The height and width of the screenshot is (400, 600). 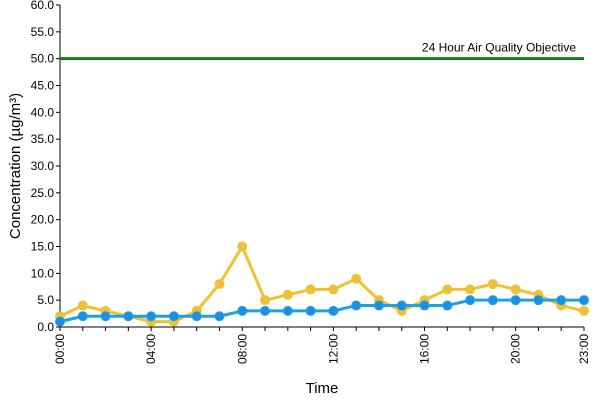 What do you see at coordinates (499, 48) in the screenshot?
I see `objective-label: 24 Hour Air Quality Objective` at bounding box center [499, 48].